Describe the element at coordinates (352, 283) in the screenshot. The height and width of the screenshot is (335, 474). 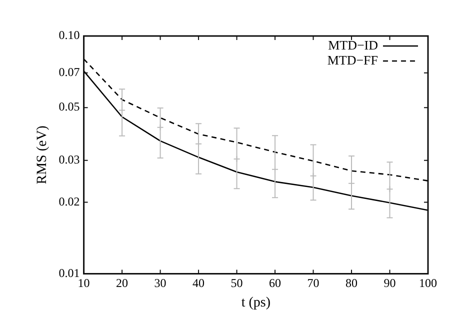
I see `x-tick-label: 80` at that location.